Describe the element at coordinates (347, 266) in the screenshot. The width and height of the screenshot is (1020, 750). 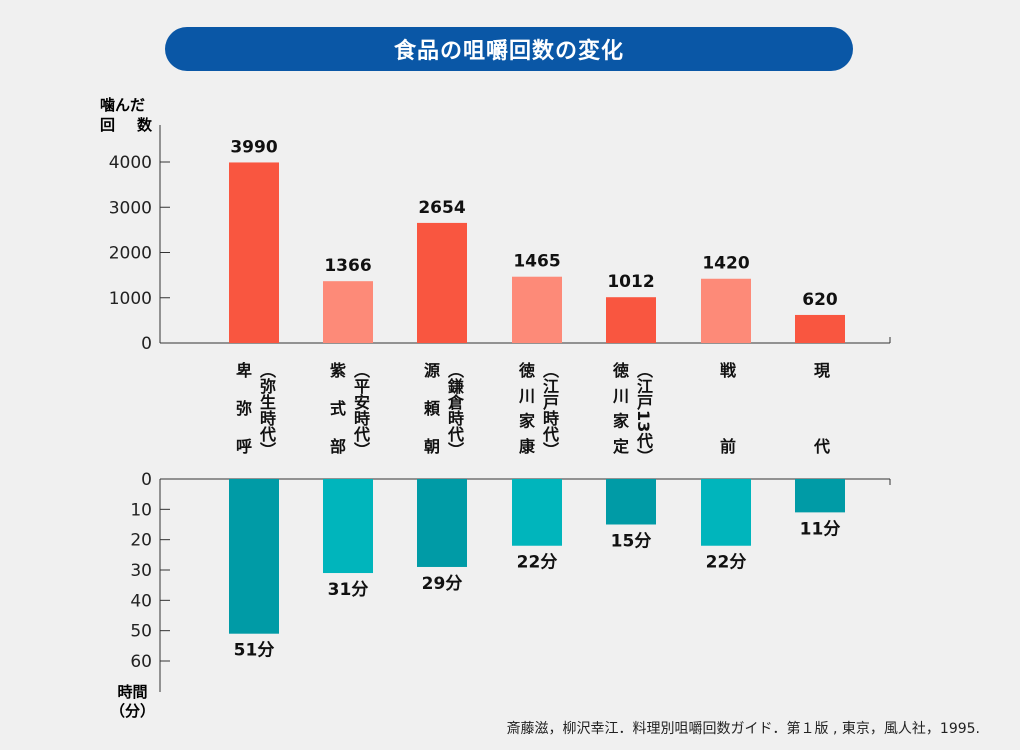
I see `top-bar-value-label: 1366` at that location.